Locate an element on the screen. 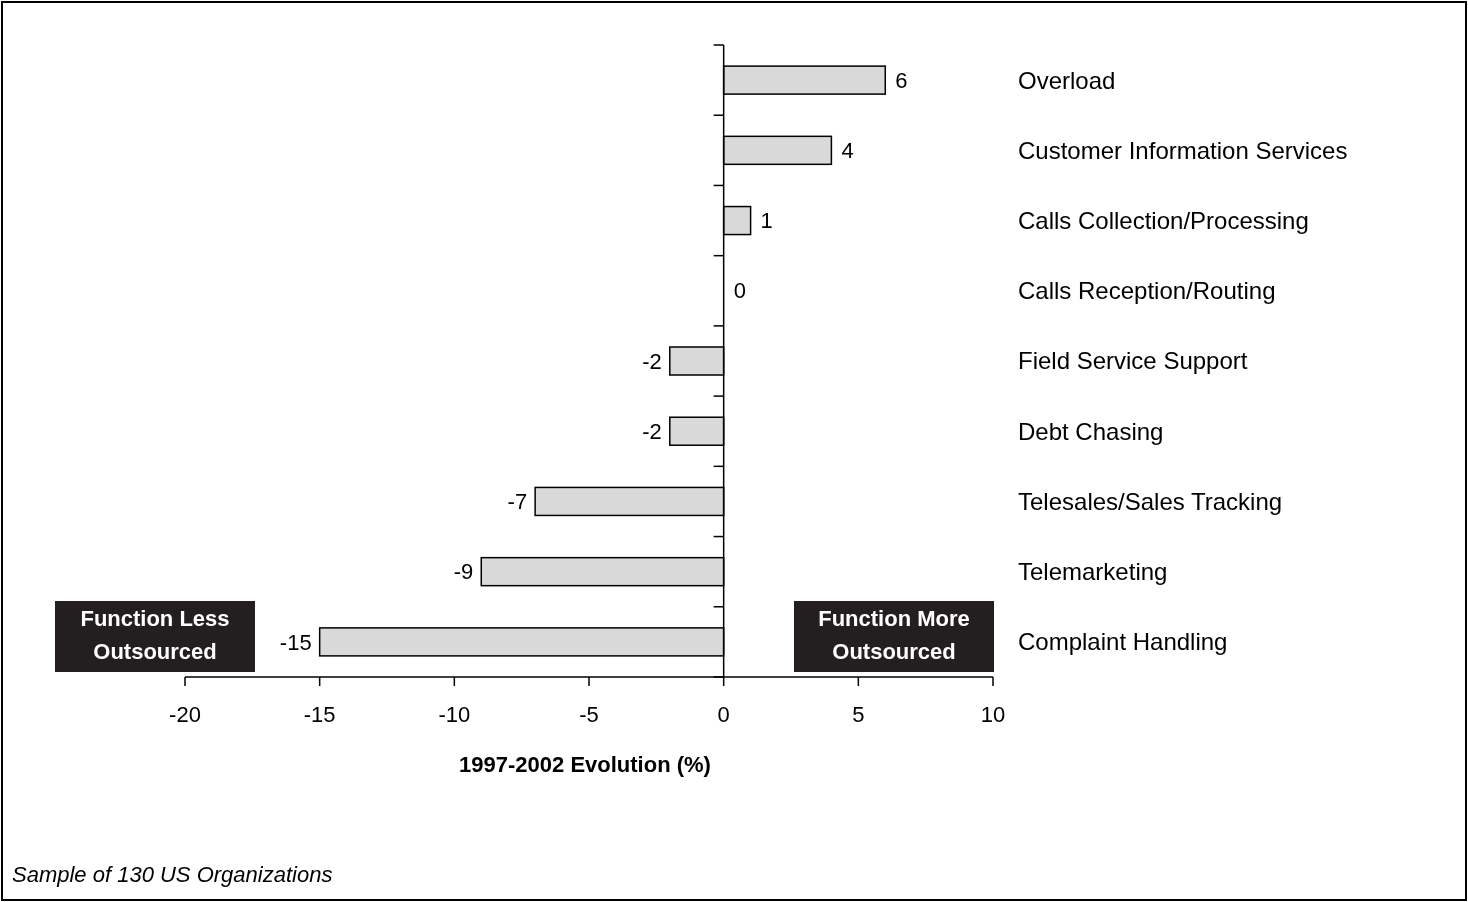 The width and height of the screenshot is (1468, 902). y-tick-label: Calls Collection/Processing is located at coordinates (1163, 220).